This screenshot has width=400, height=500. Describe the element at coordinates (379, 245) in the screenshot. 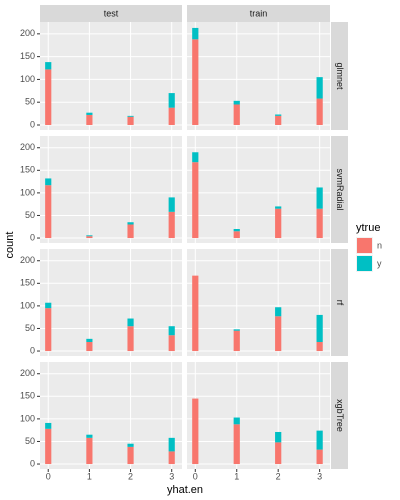

I see `legend-label: n` at that location.